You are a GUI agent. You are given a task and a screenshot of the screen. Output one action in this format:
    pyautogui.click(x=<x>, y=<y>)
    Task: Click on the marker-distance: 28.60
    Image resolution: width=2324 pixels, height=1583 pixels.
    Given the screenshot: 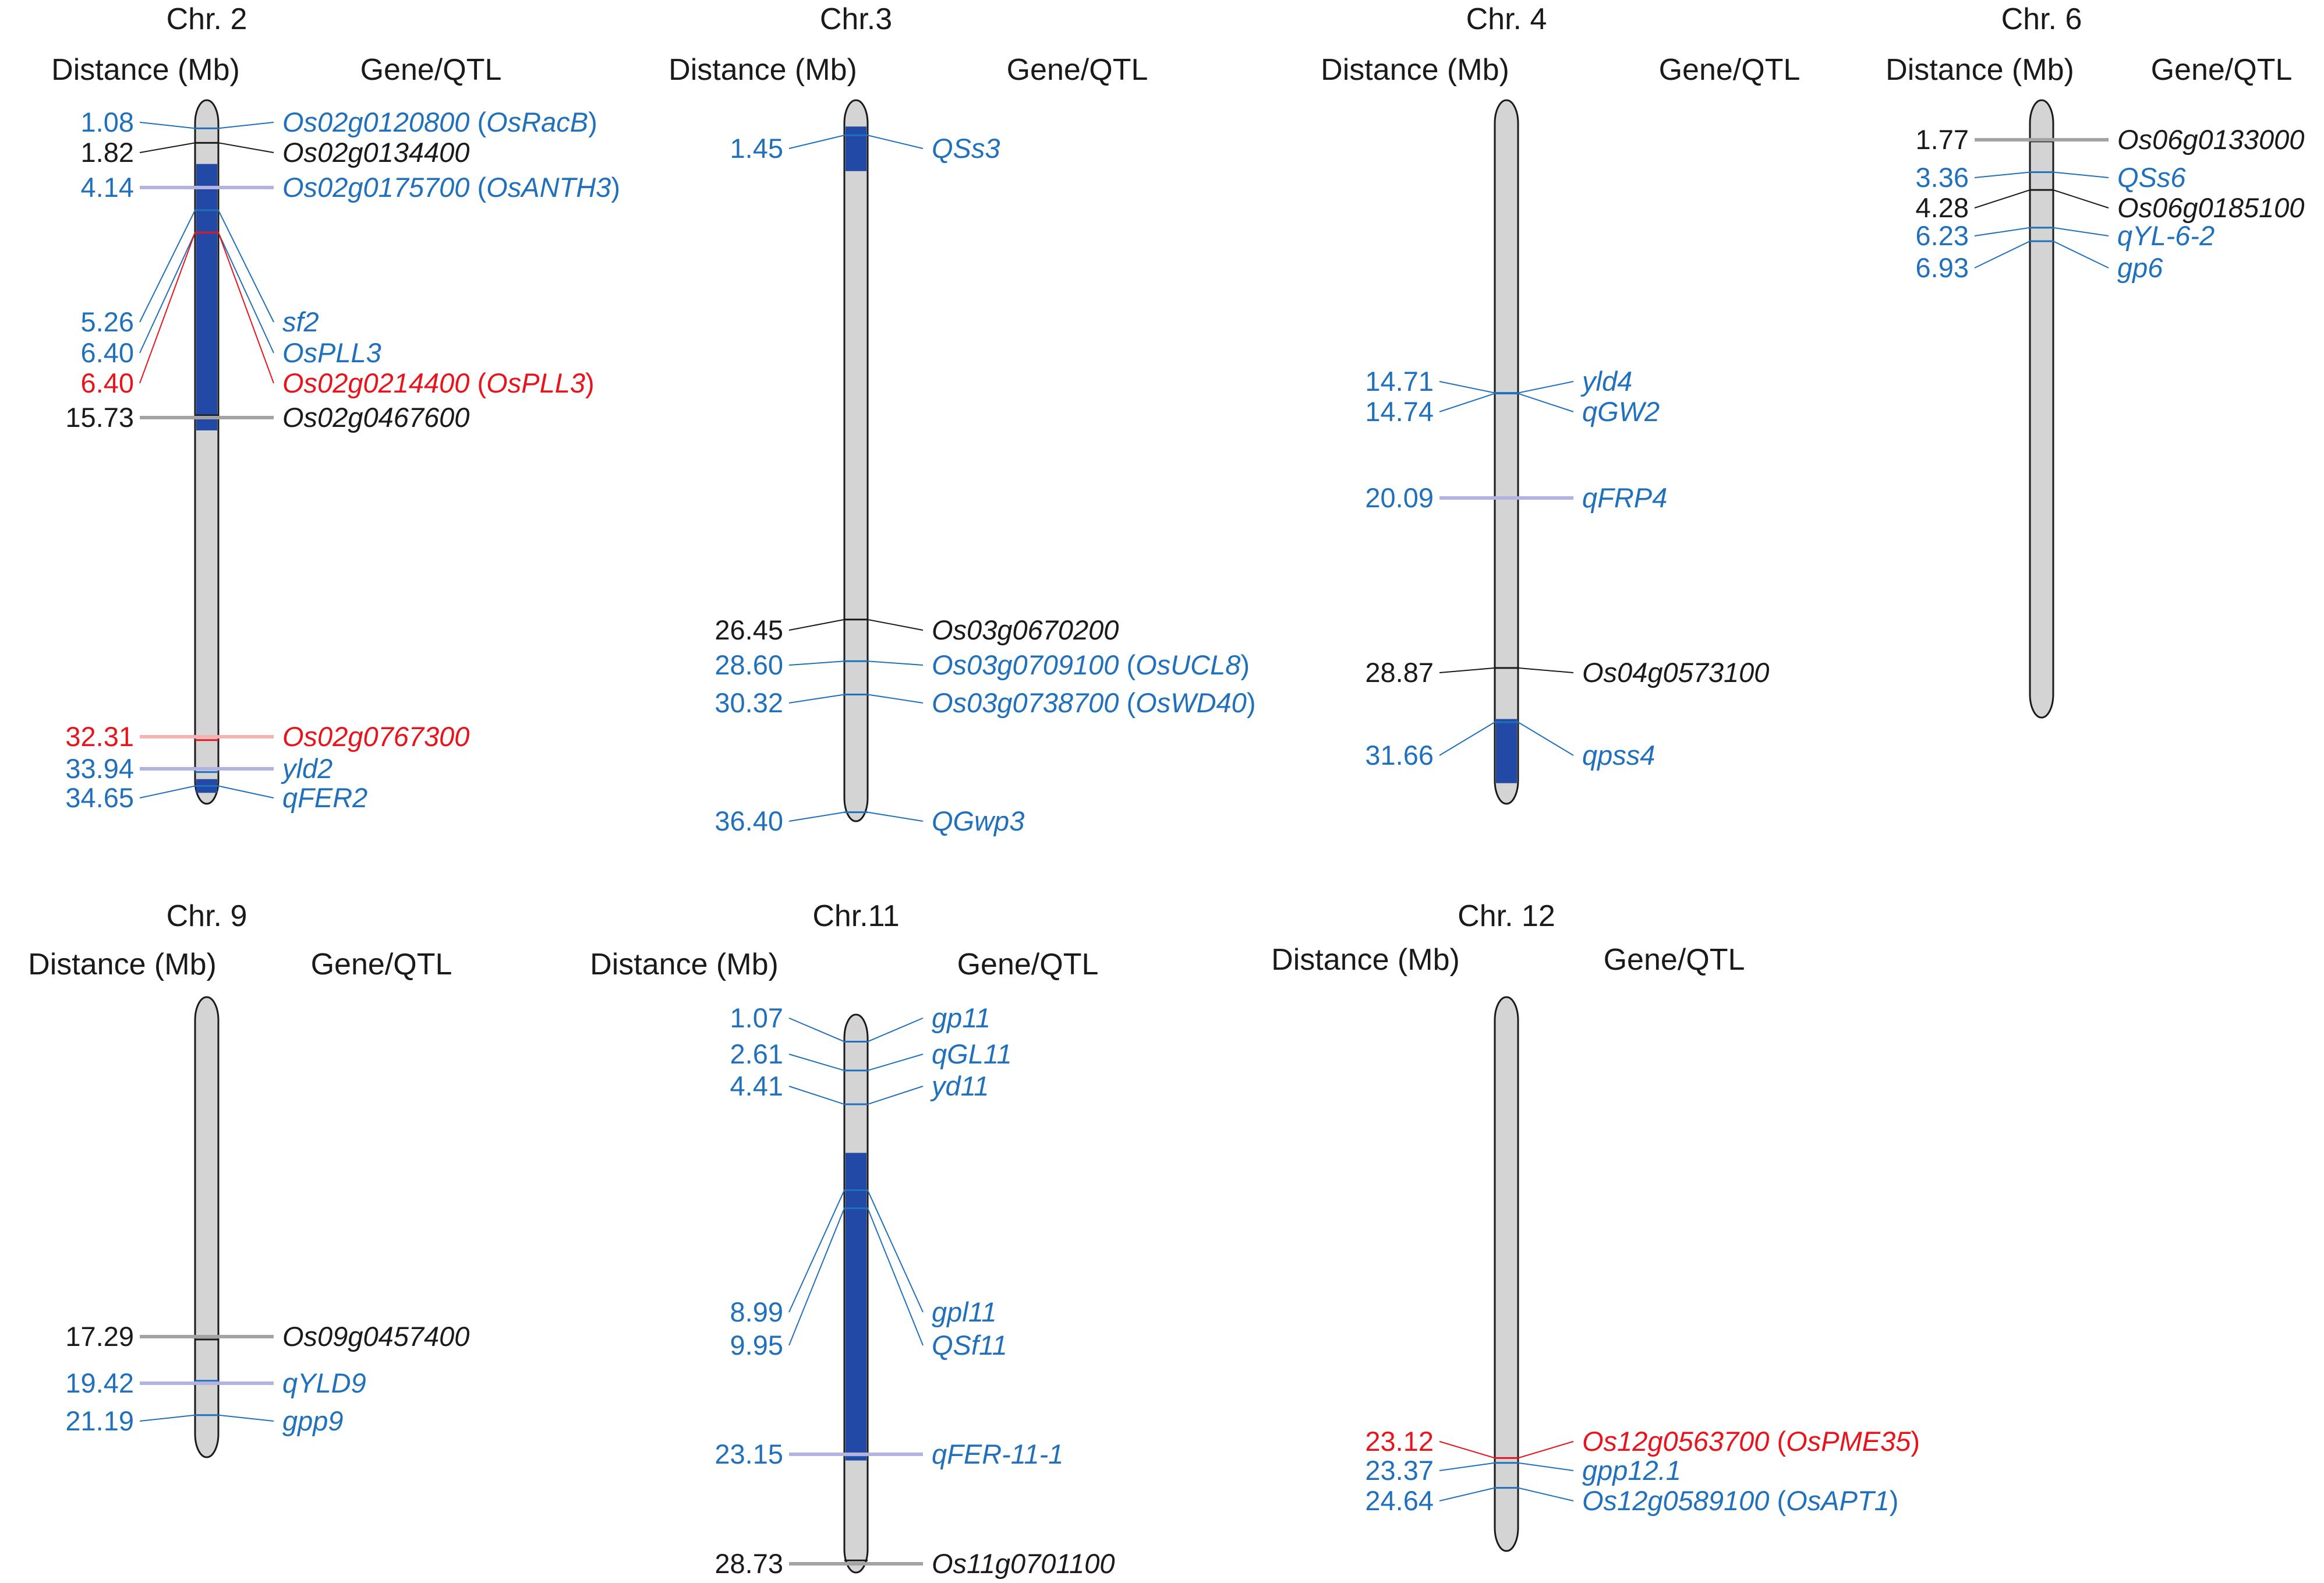 What is the action you would take?
    pyautogui.click(x=748, y=665)
    